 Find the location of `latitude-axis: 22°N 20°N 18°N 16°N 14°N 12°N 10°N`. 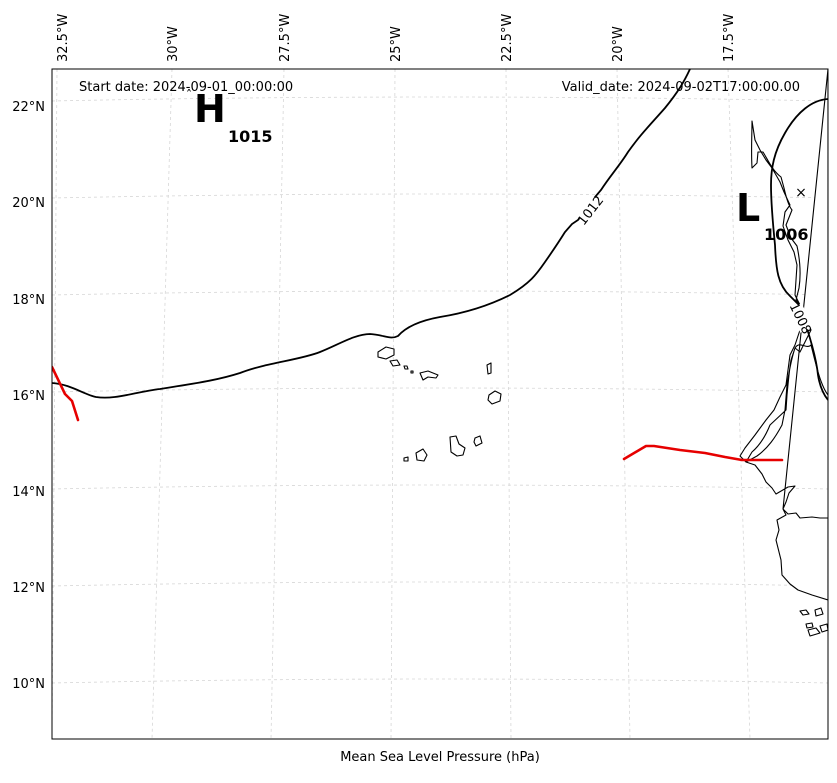

latitude-axis: 22°N 20°N 18°N 16°N 14°N 12°N 10°N is located at coordinates (28, 396).